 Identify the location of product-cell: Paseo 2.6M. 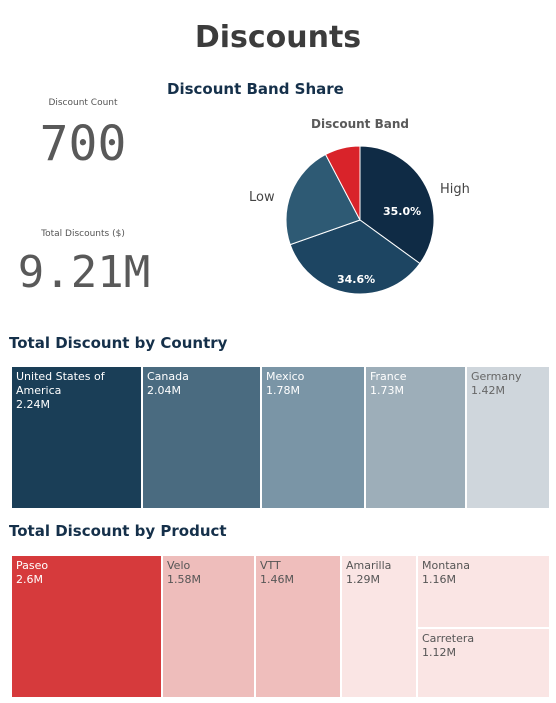
(86, 626).